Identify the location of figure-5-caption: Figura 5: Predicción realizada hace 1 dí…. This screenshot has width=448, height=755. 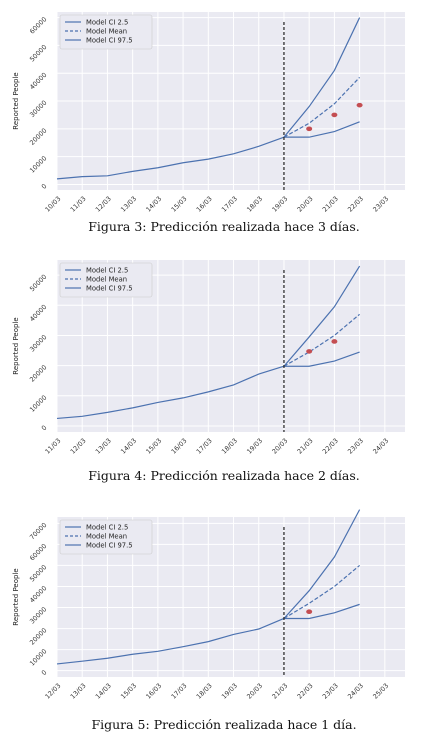
(224, 724).